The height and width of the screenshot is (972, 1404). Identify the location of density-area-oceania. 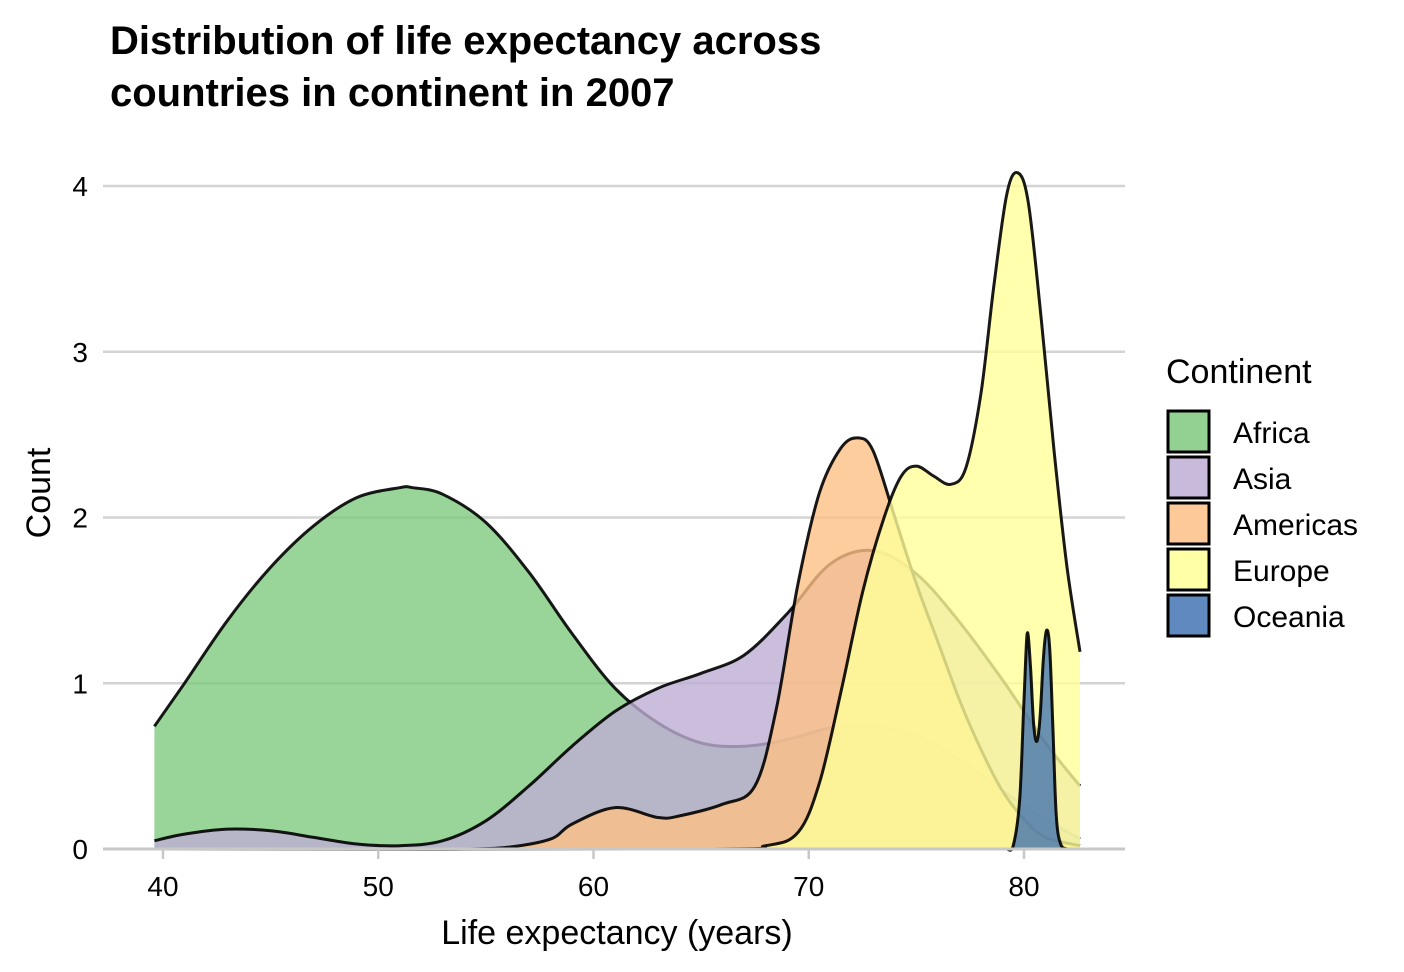
(1036, 740).